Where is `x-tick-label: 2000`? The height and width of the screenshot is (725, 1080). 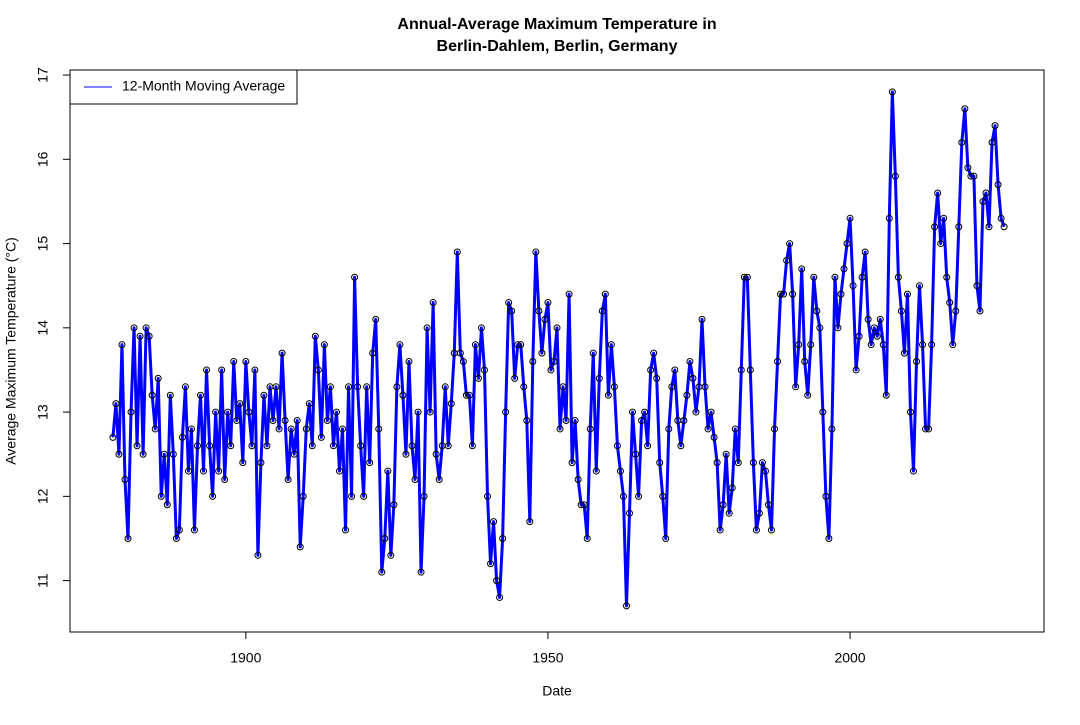
x-tick-label: 2000 is located at coordinates (849, 658).